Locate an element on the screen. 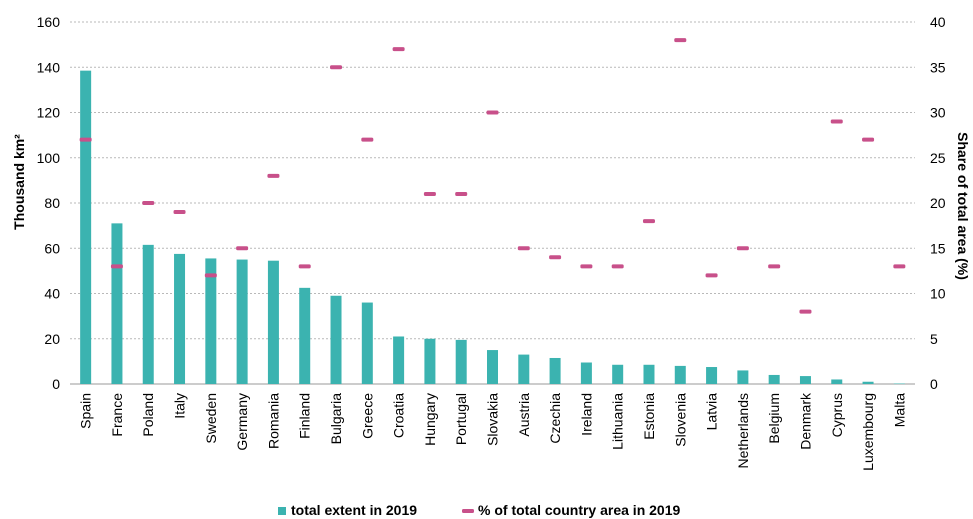  x-tick-label: Sweden is located at coordinates (211, 418).